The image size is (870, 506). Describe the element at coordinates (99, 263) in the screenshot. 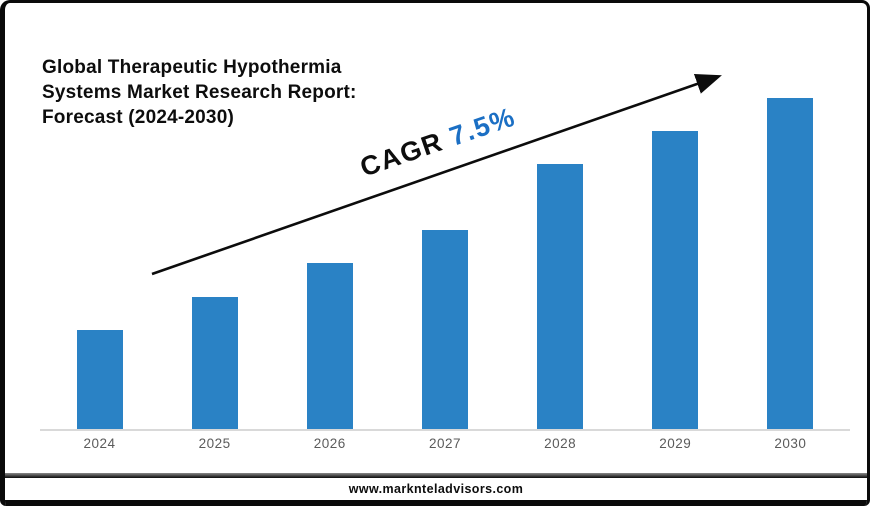

I see `bar-column-2024` at that location.